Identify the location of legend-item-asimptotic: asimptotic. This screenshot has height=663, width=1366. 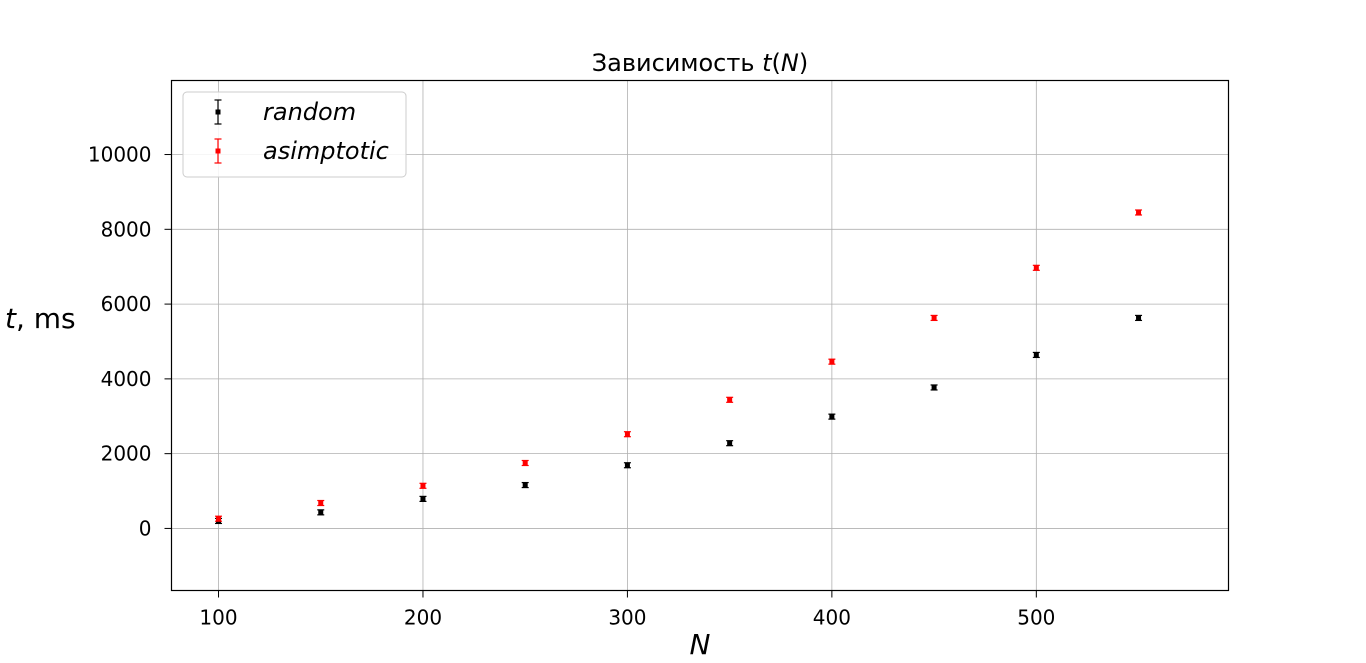
(301, 151).